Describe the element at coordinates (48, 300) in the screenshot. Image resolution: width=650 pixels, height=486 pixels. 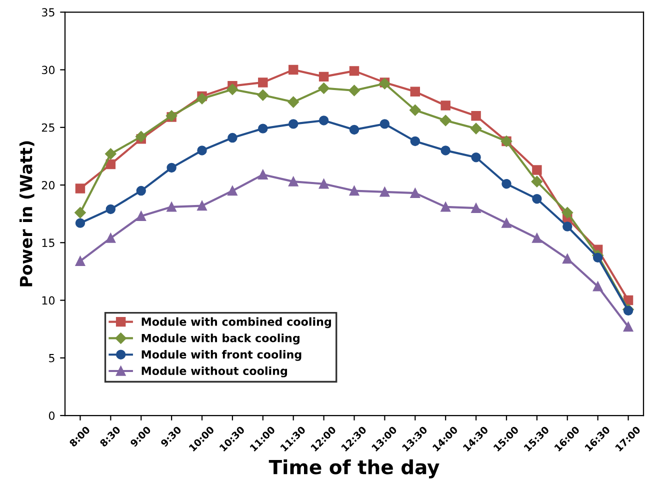
I see `y-tick-label: 10` at that location.